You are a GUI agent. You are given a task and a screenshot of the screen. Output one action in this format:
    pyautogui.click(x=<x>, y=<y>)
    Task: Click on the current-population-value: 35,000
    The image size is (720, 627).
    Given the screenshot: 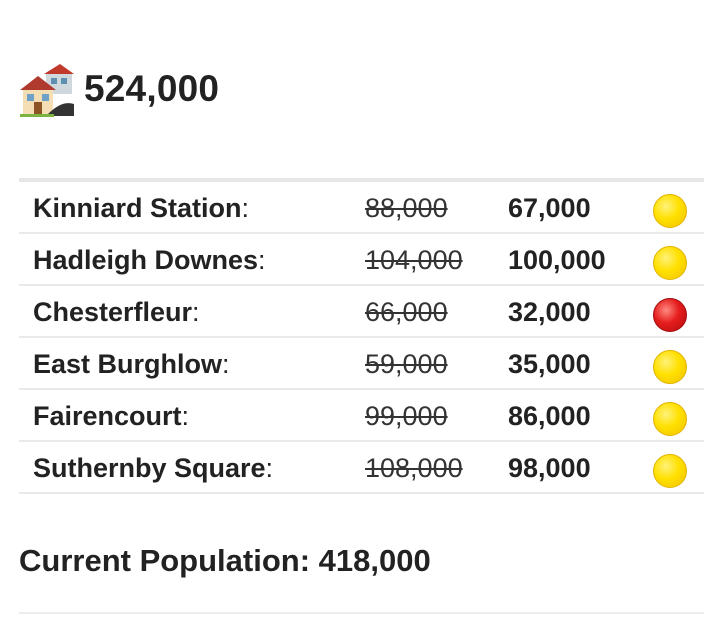 What is the action you would take?
    pyautogui.click(x=549, y=364)
    